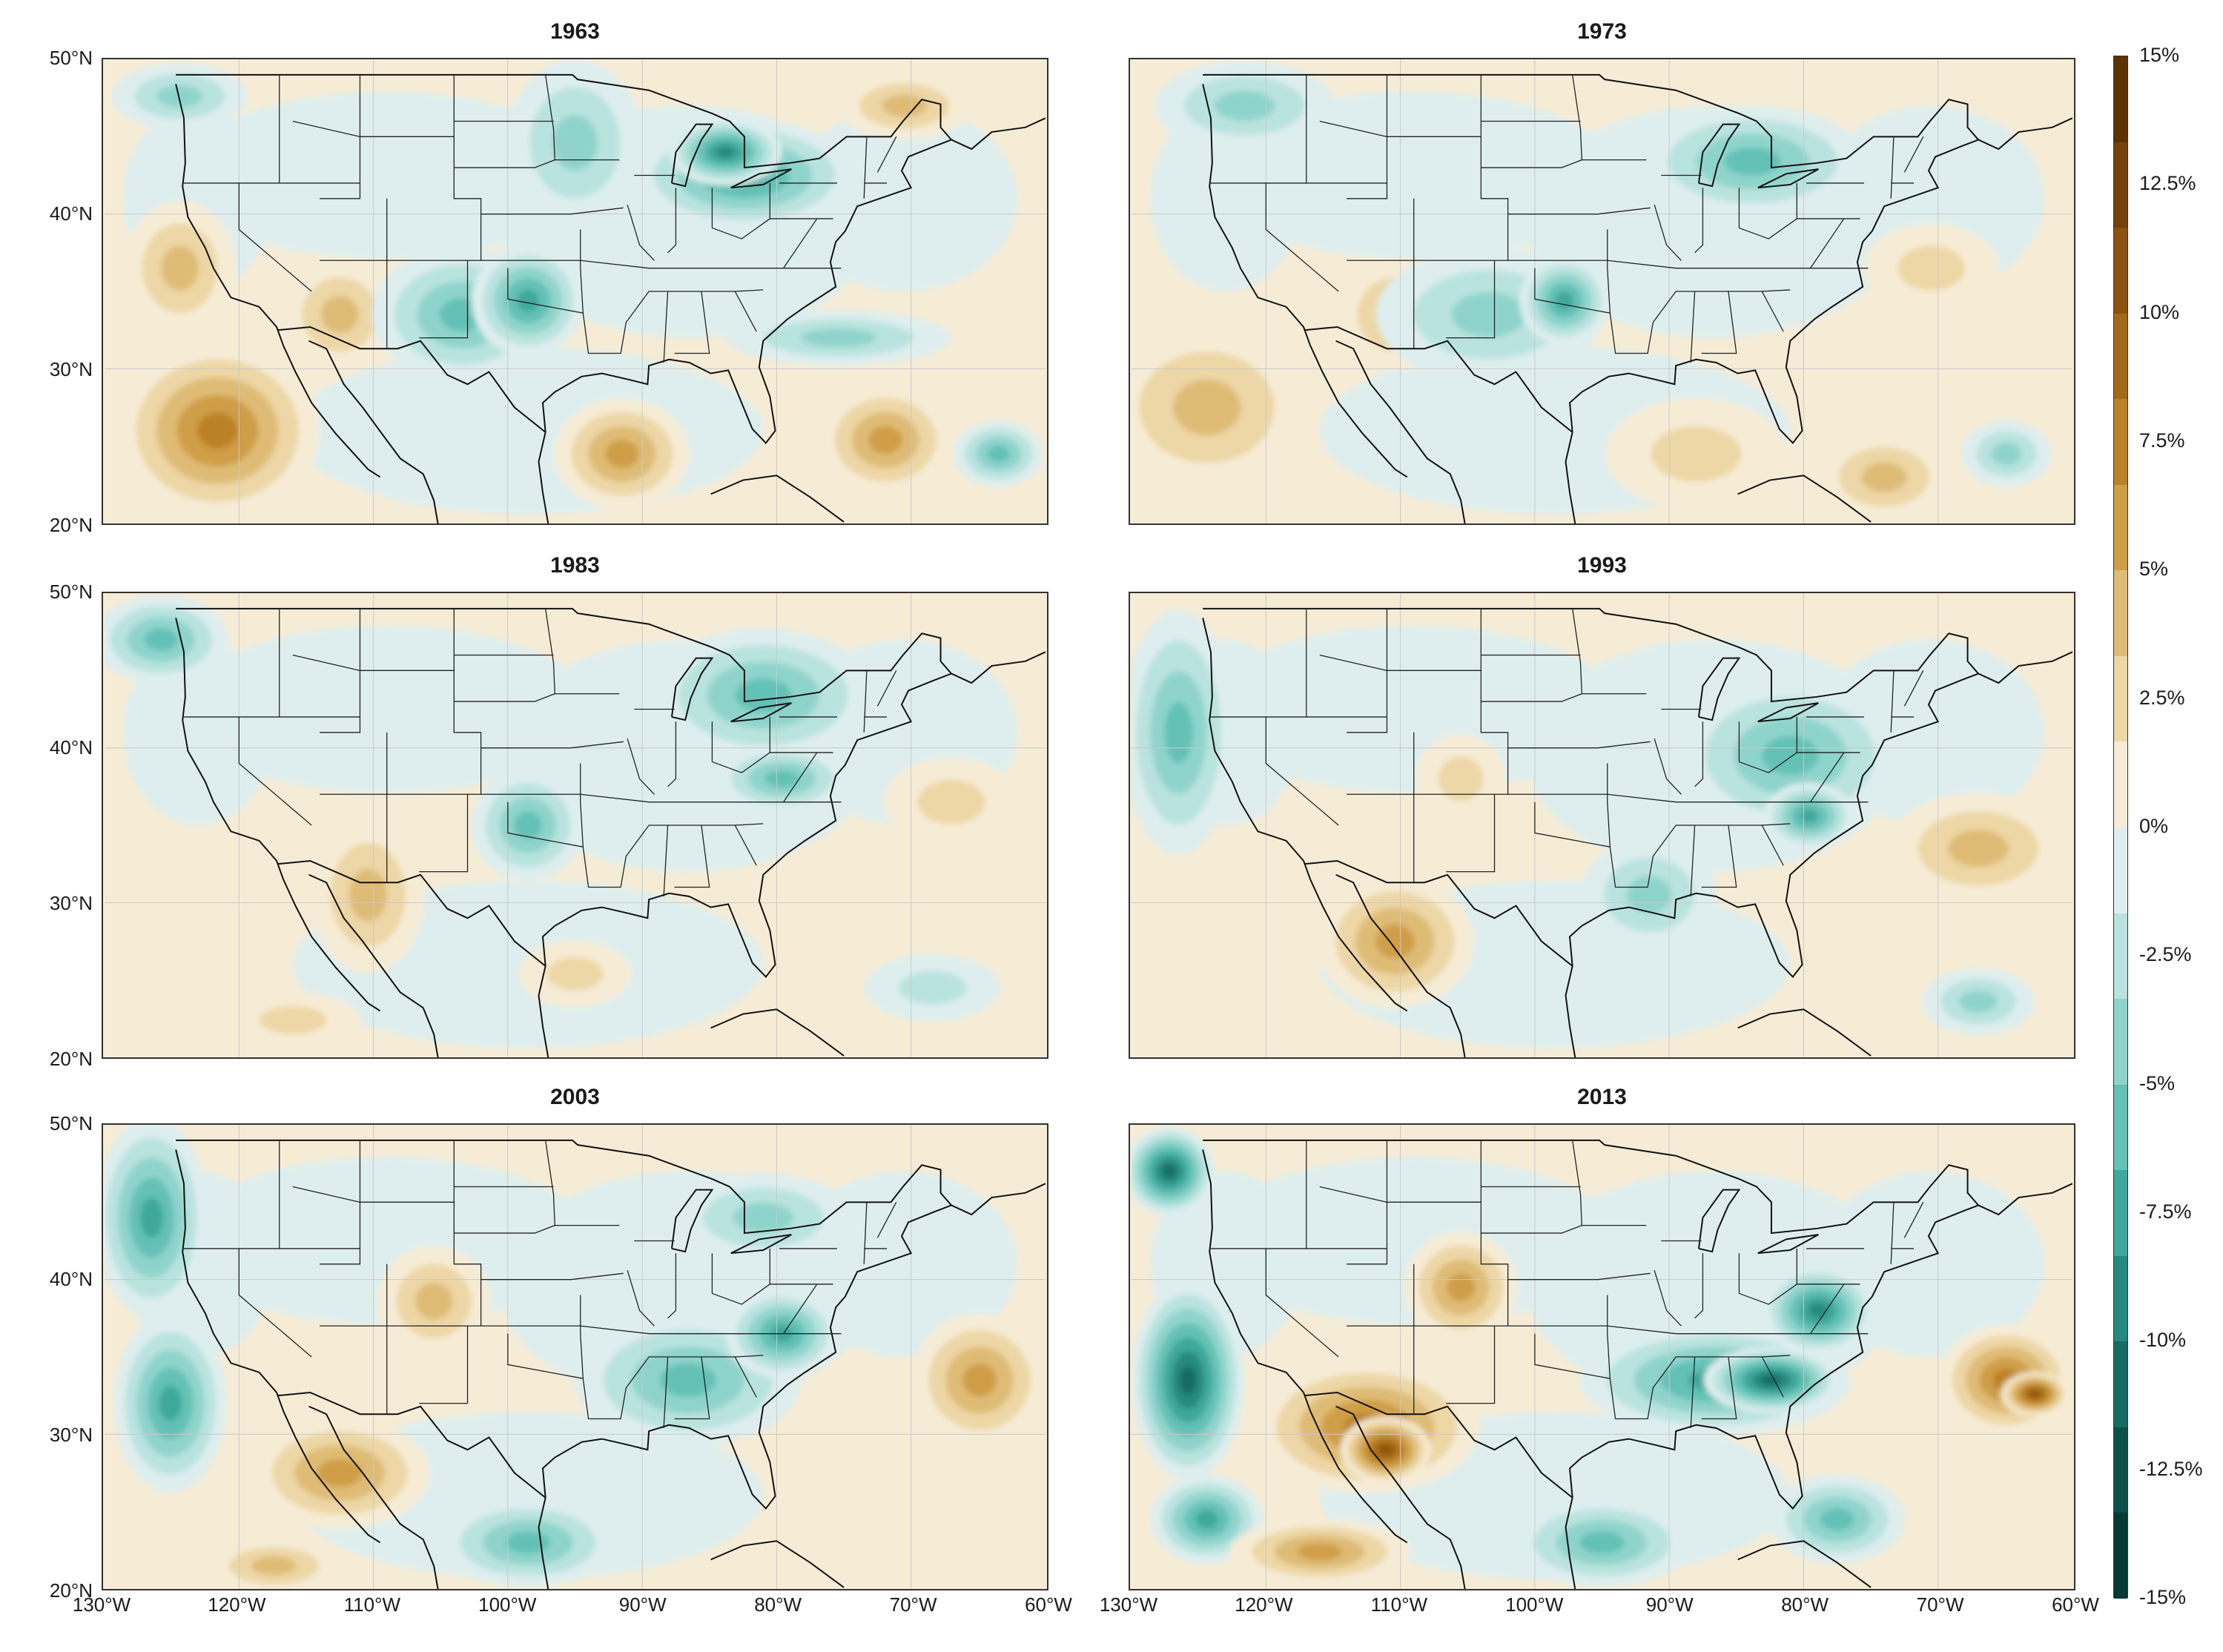 Image resolution: width=2223 pixels, height=1652 pixels. I want to click on lat-label: 40°N, so click(71, 1279).